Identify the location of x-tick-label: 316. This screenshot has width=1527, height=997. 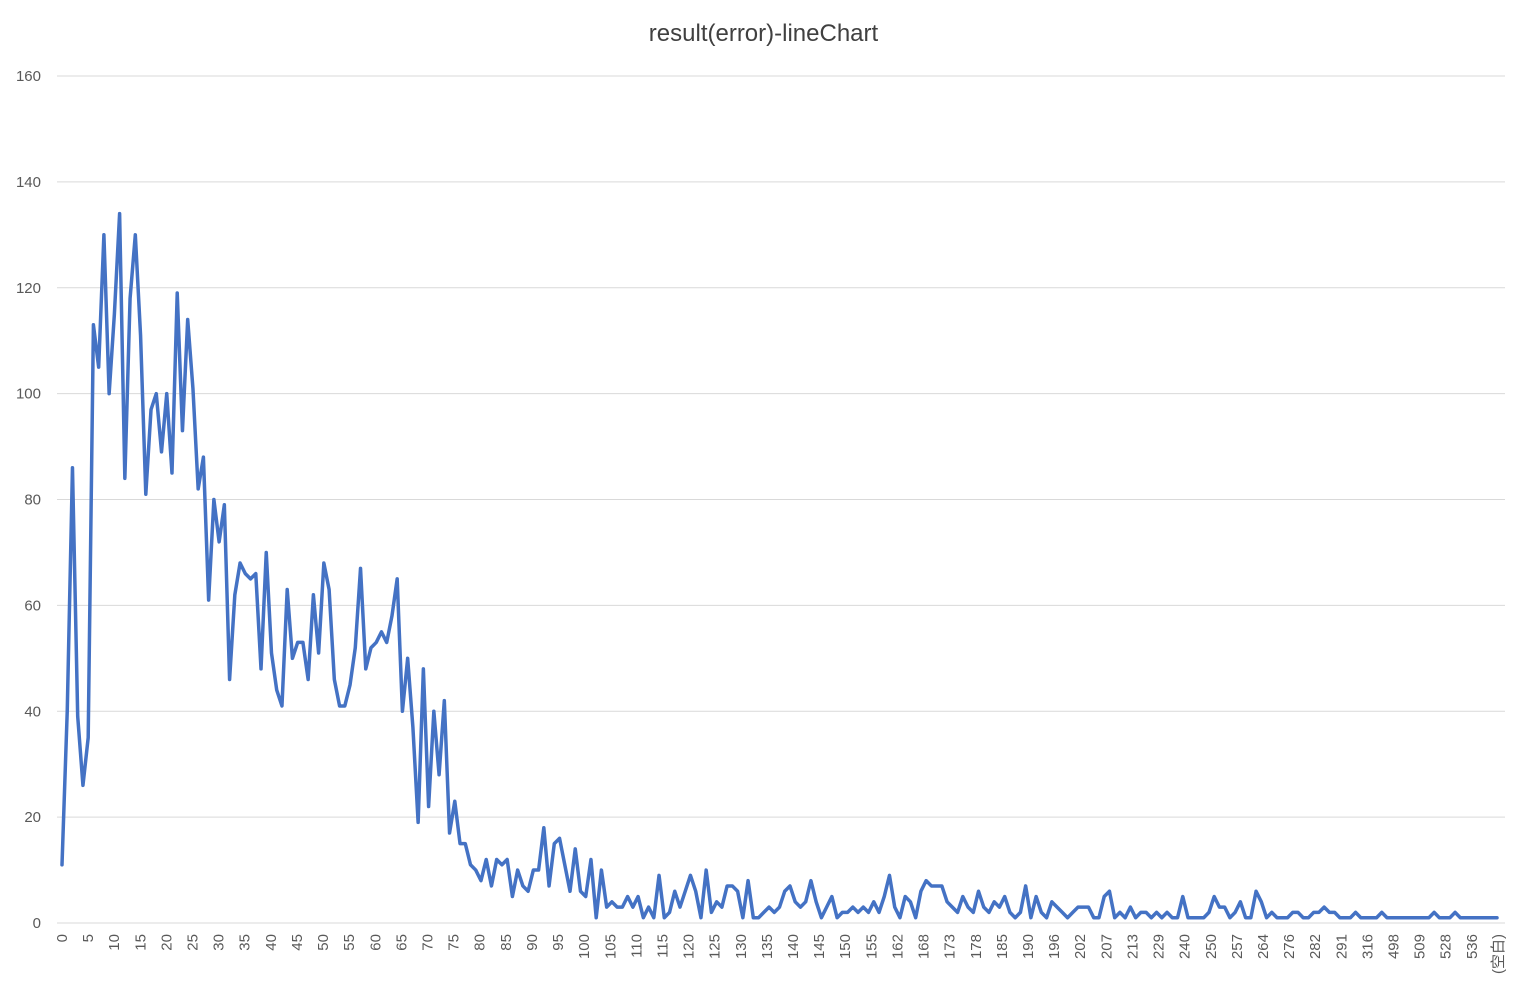
(1367, 946).